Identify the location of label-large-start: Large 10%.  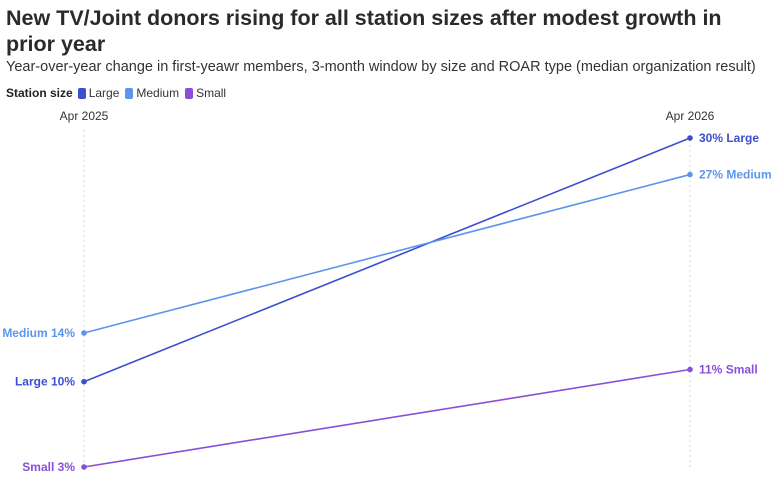
(45, 382).